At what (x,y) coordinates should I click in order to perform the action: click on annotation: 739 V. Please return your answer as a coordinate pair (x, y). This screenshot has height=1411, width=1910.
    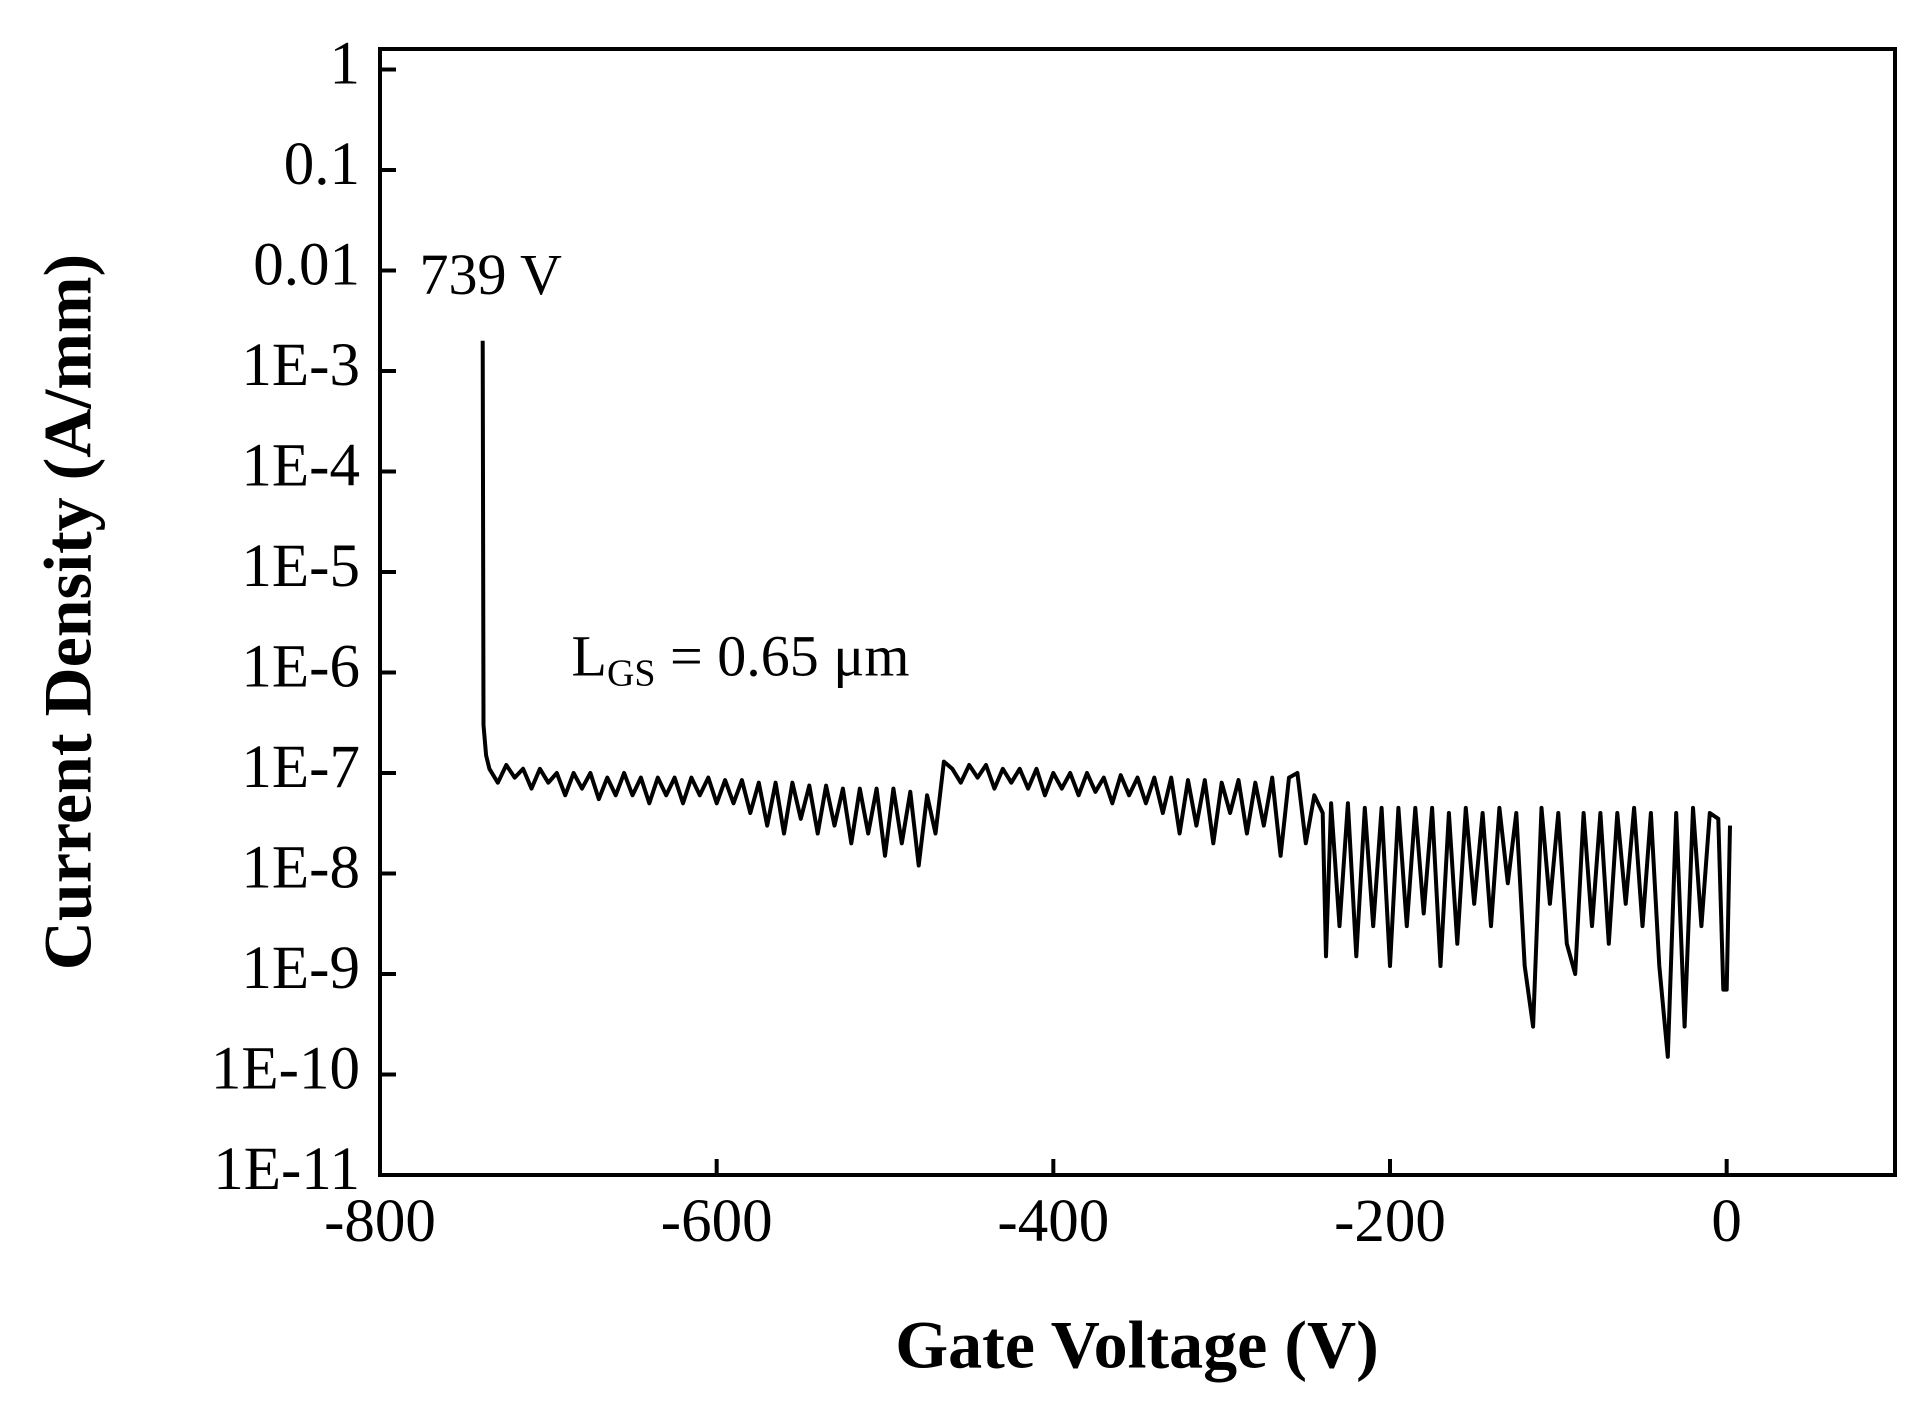
    Looking at the image, I should click on (491, 274).